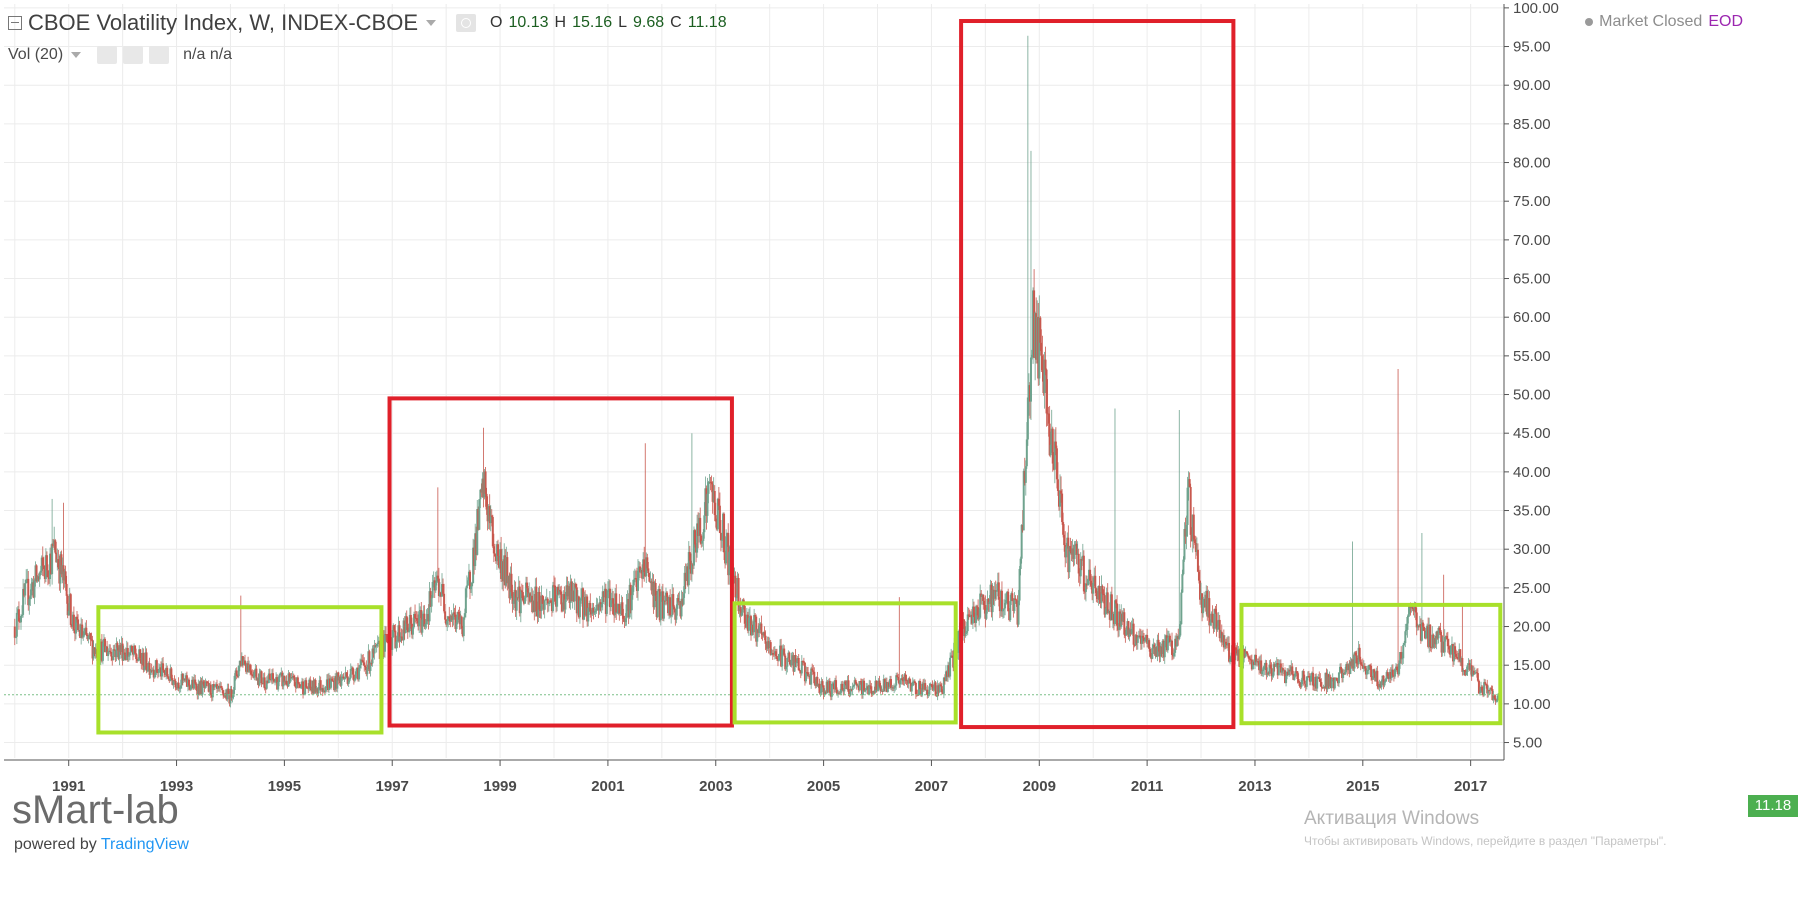  Describe the element at coordinates (36, 54) in the screenshot. I see `volume-label: Vol (20)` at that location.